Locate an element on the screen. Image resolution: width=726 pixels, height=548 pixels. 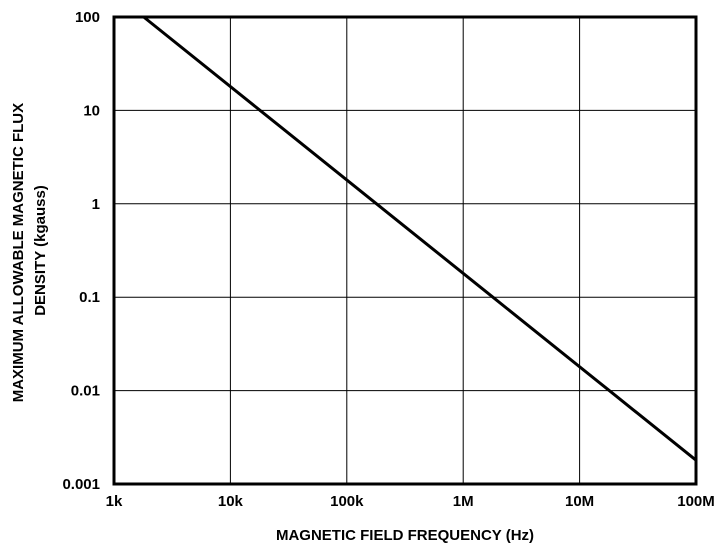
x-tick-label: 10k is located at coordinates (231, 501).